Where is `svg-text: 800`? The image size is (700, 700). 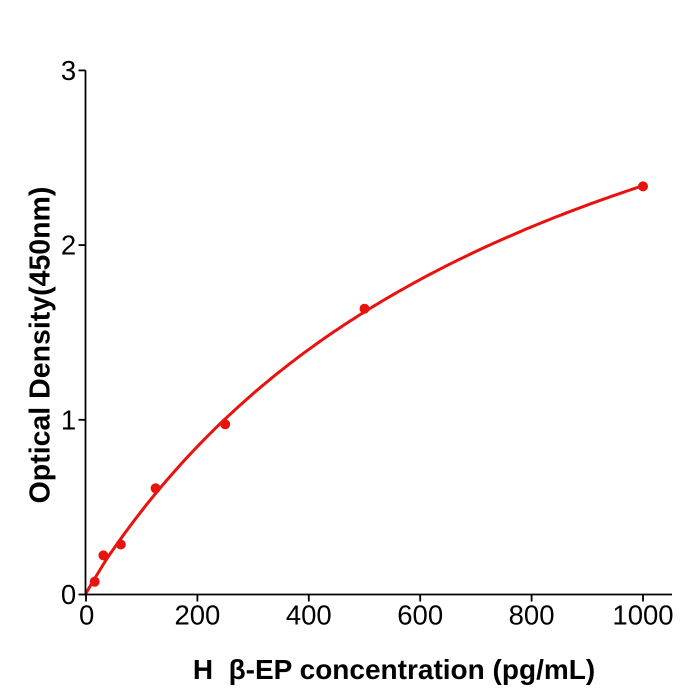
svg-text: 800 is located at coordinates (532, 614).